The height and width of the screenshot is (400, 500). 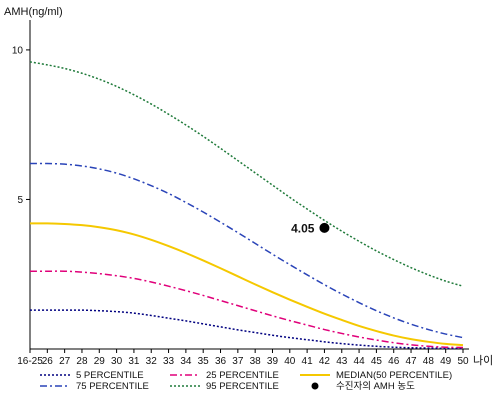 What do you see at coordinates (152, 361) in the screenshot?
I see `x-tick-label: 32` at bounding box center [152, 361].